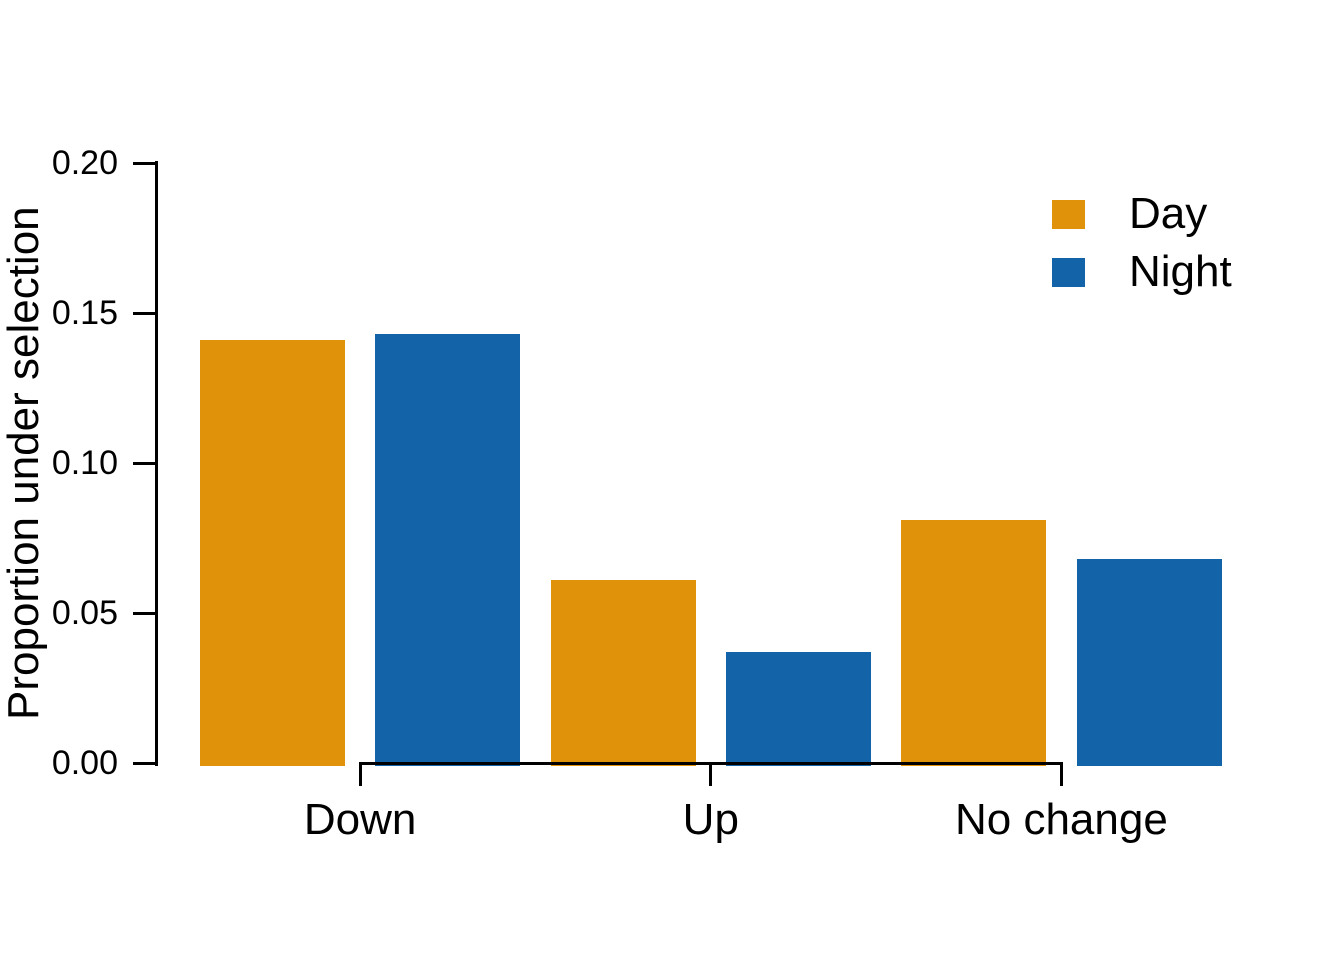 This screenshot has width=1344, height=960. I want to click on bar-up-night, so click(798, 709).